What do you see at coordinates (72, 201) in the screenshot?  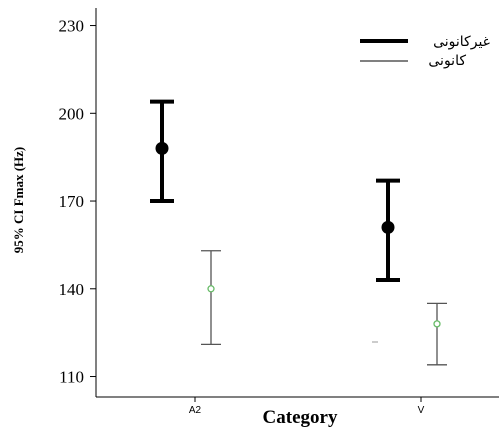 I see `y-tick-label: 170` at bounding box center [72, 201].